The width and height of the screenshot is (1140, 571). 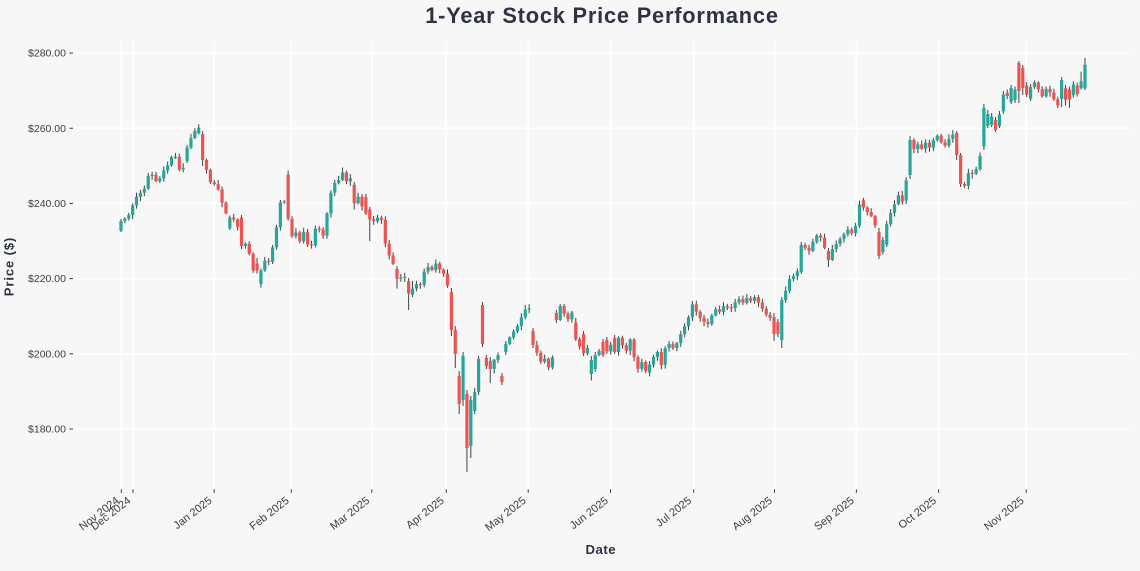 What do you see at coordinates (47, 430) in the screenshot?
I see `svg-text: $180.00` at bounding box center [47, 430].